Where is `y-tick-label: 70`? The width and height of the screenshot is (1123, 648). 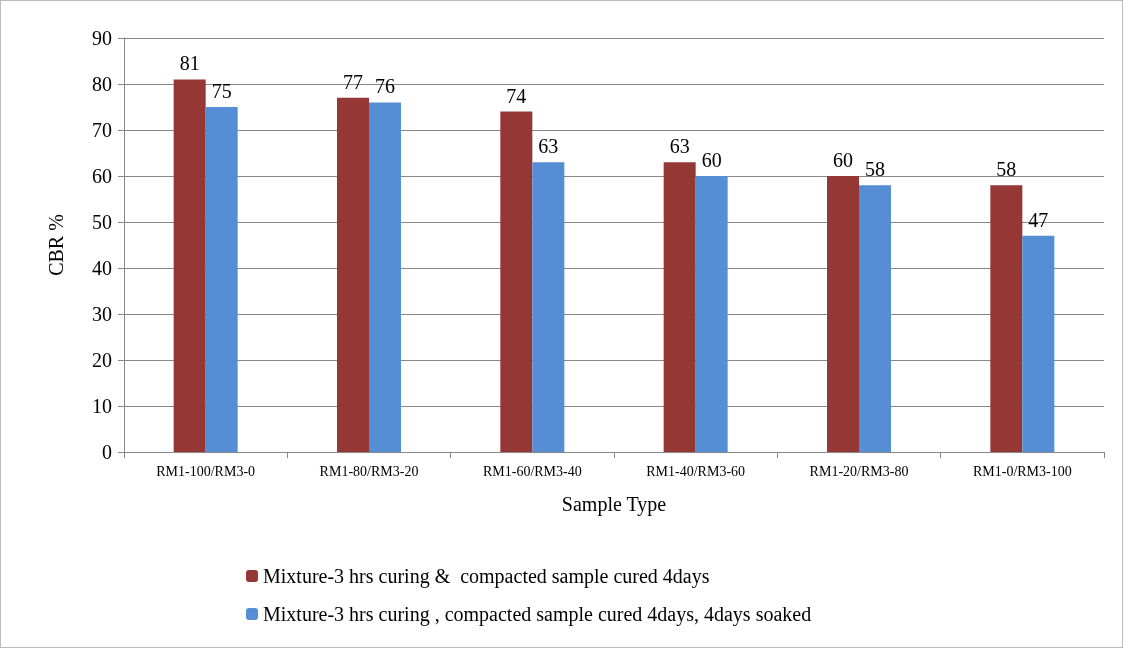
y-tick-label: 70 is located at coordinates (102, 130).